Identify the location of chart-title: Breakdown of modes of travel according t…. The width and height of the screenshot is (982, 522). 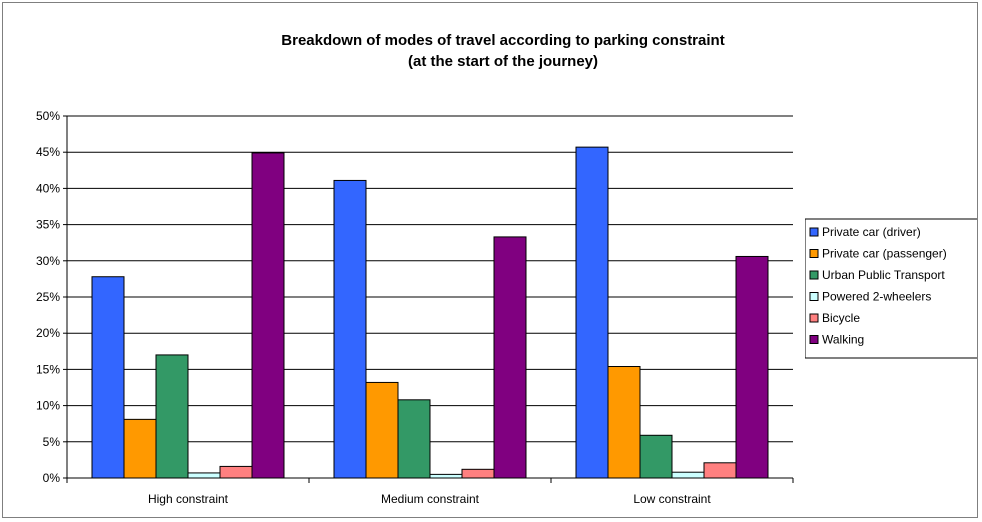
(502, 51).